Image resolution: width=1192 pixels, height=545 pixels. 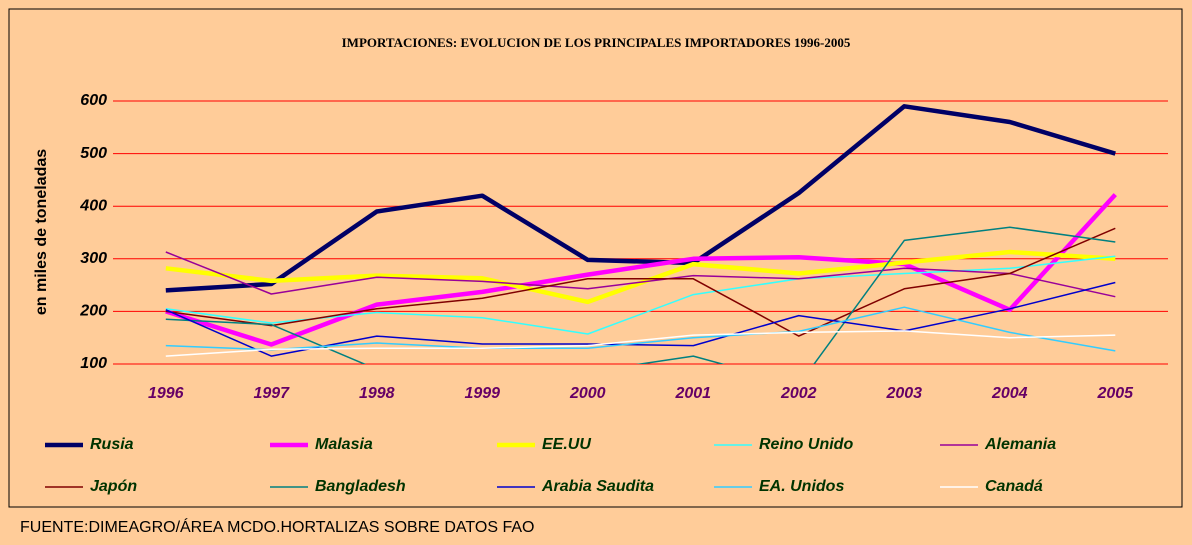 I want to click on y-axis-label: en miles de toneladas, so click(x=41, y=232).